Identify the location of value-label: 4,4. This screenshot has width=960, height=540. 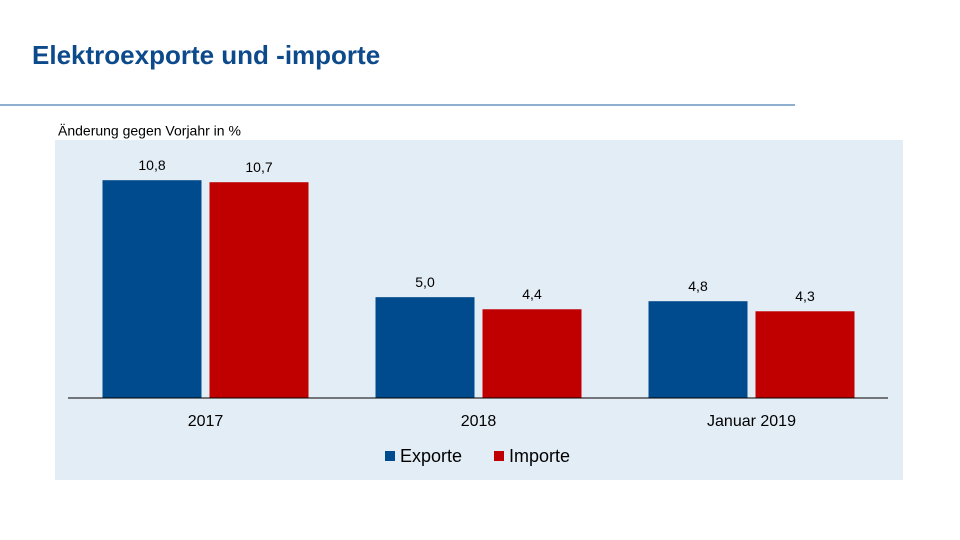
(532, 294).